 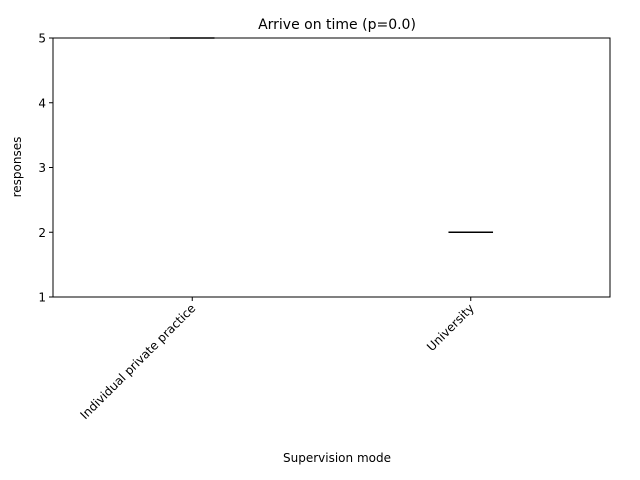 What do you see at coordinates (42, 103) in the screenshot?
I see `y-tick-label: 4` at bounding box center [42, 103].